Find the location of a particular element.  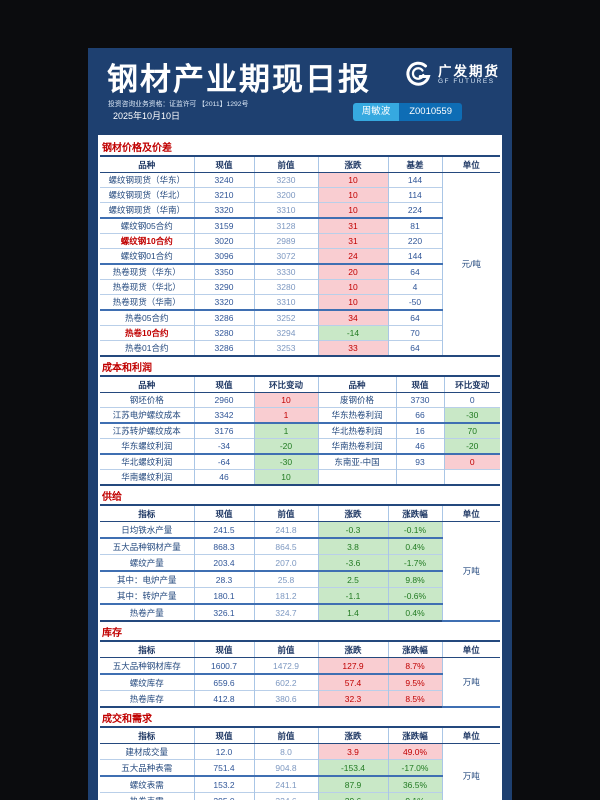

cell-label: 热卷10合约 is located at coordinates (147, 333).